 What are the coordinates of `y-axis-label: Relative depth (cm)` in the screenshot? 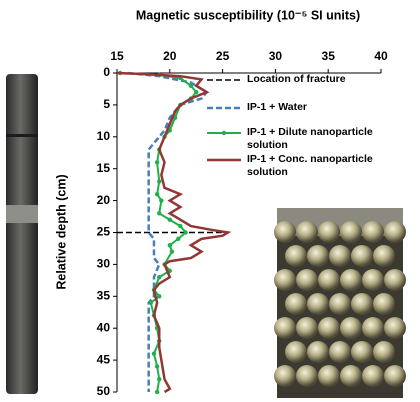 It's located at (61, 231).